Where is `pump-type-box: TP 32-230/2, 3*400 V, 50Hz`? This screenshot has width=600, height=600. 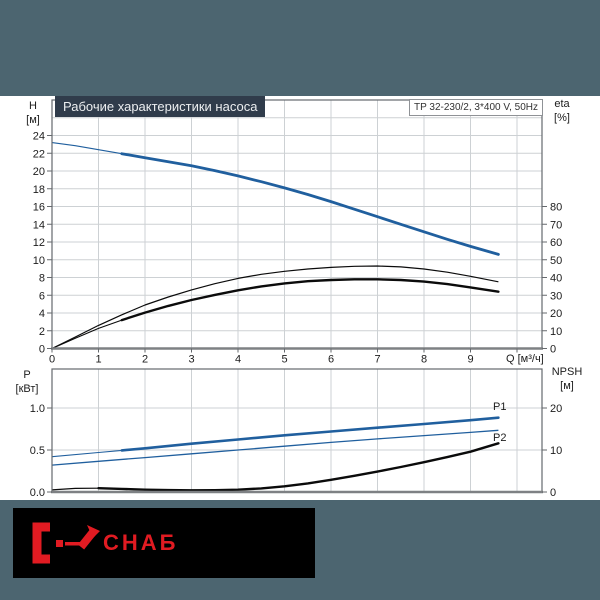 pump-type-box: TP 32-230/2, 3*400 V, 50Hz is located at coordinates (476, 107).